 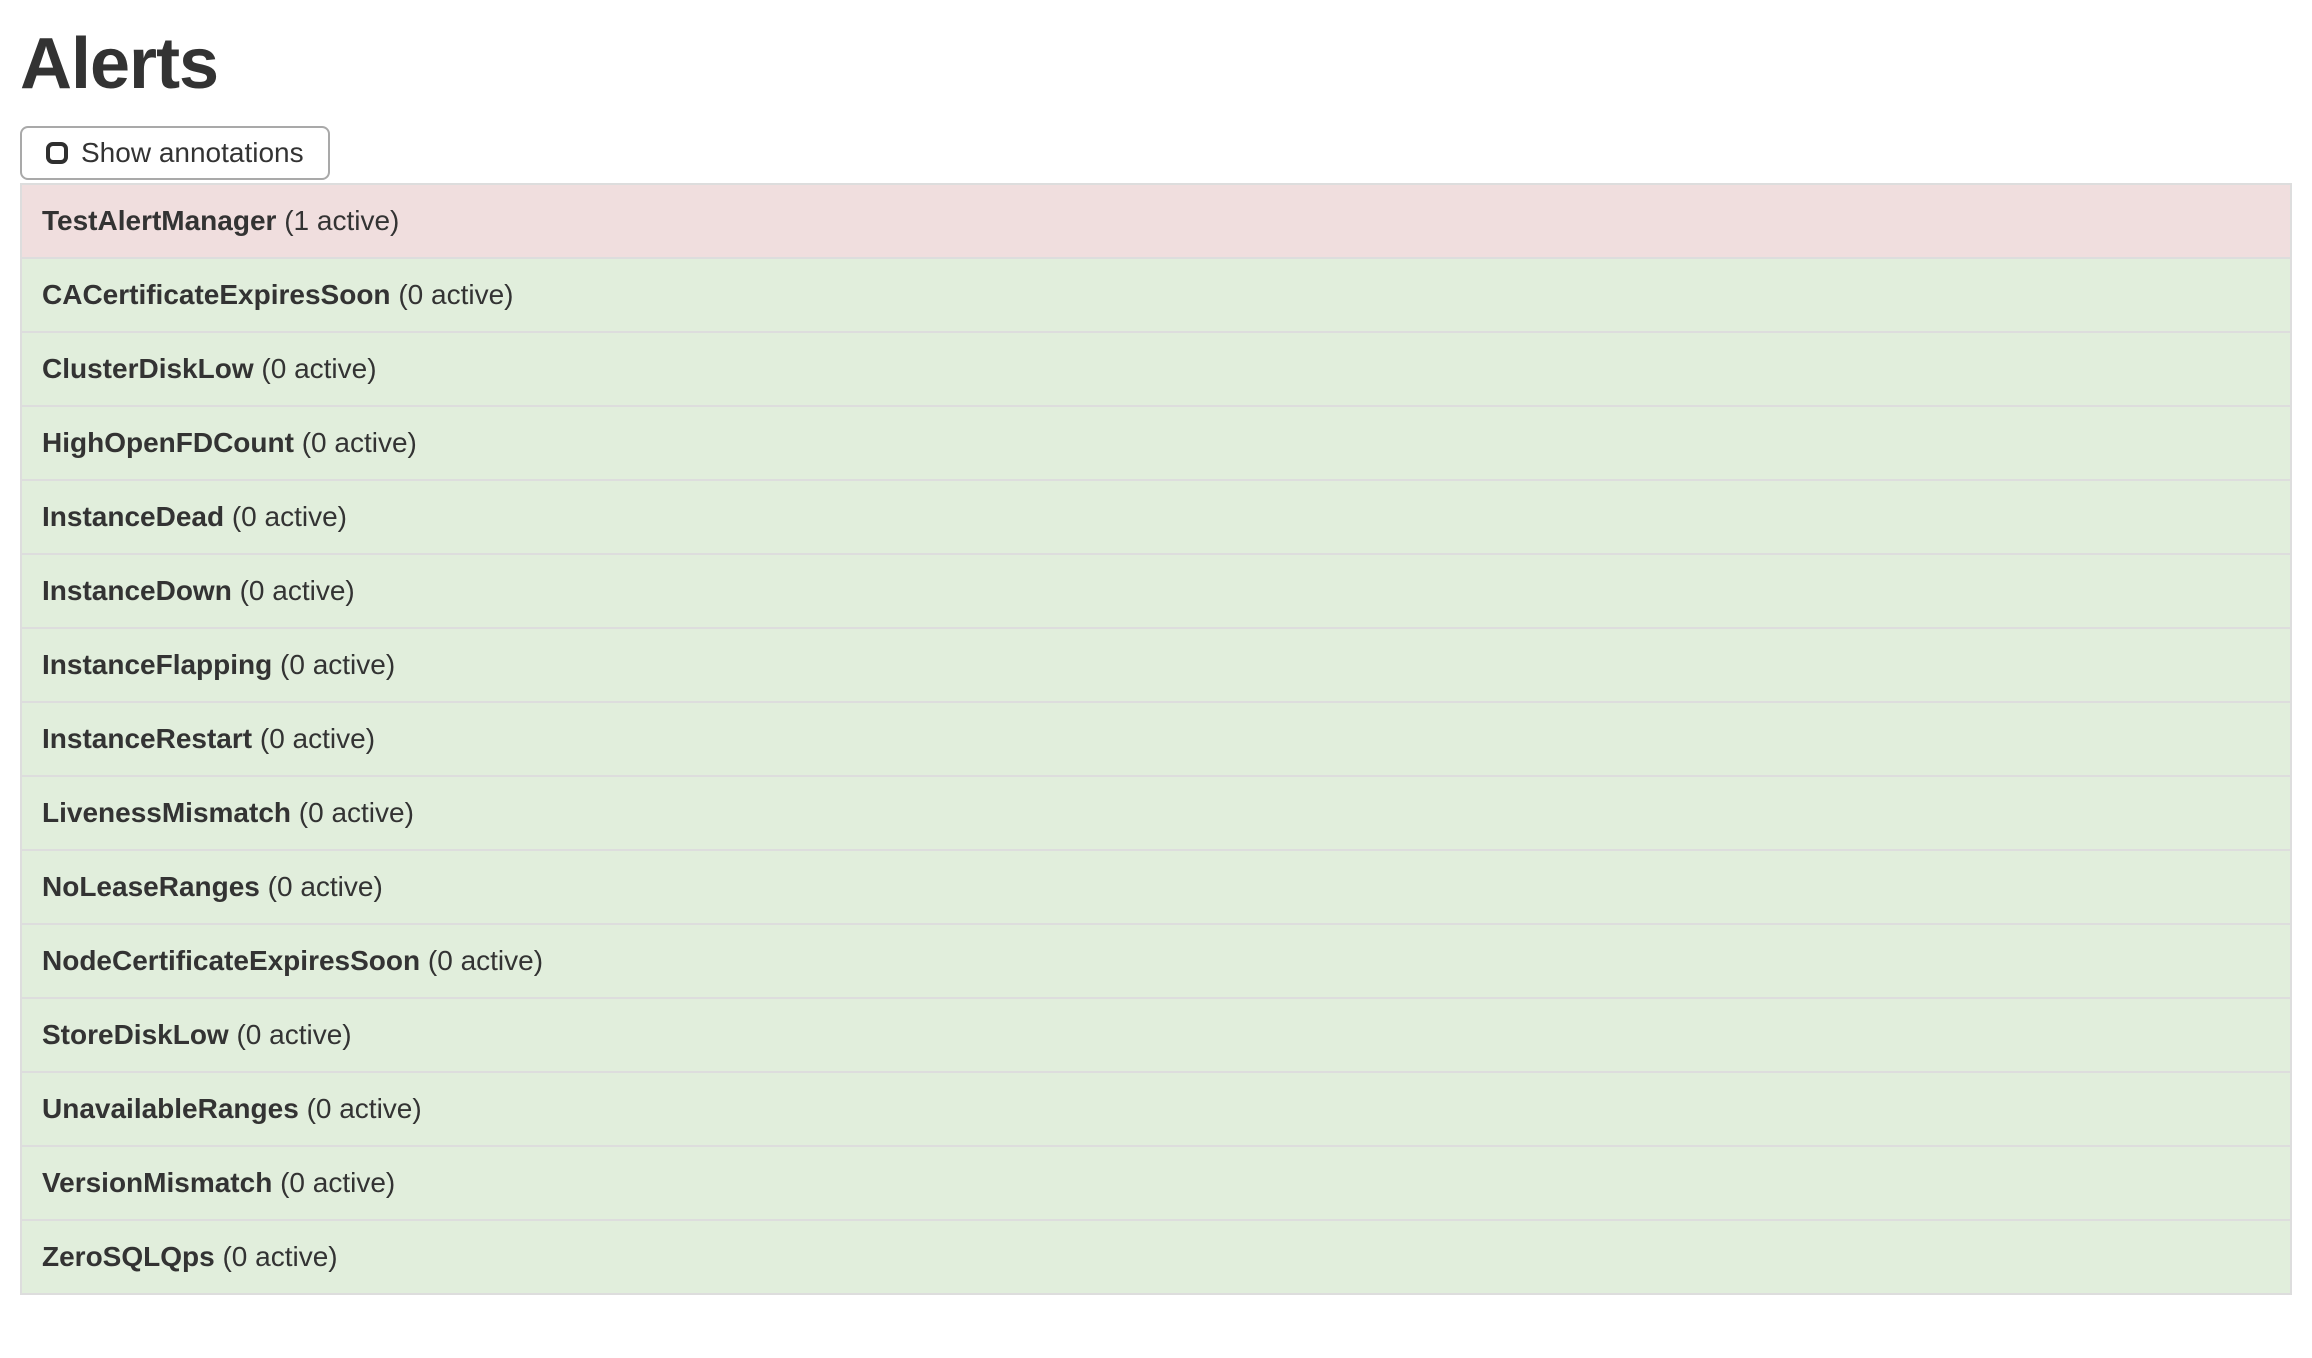 What do you see at coordinates (57, 152) in the screenshot?
I see `checkbox-icon` at bounding box center [57, 152].